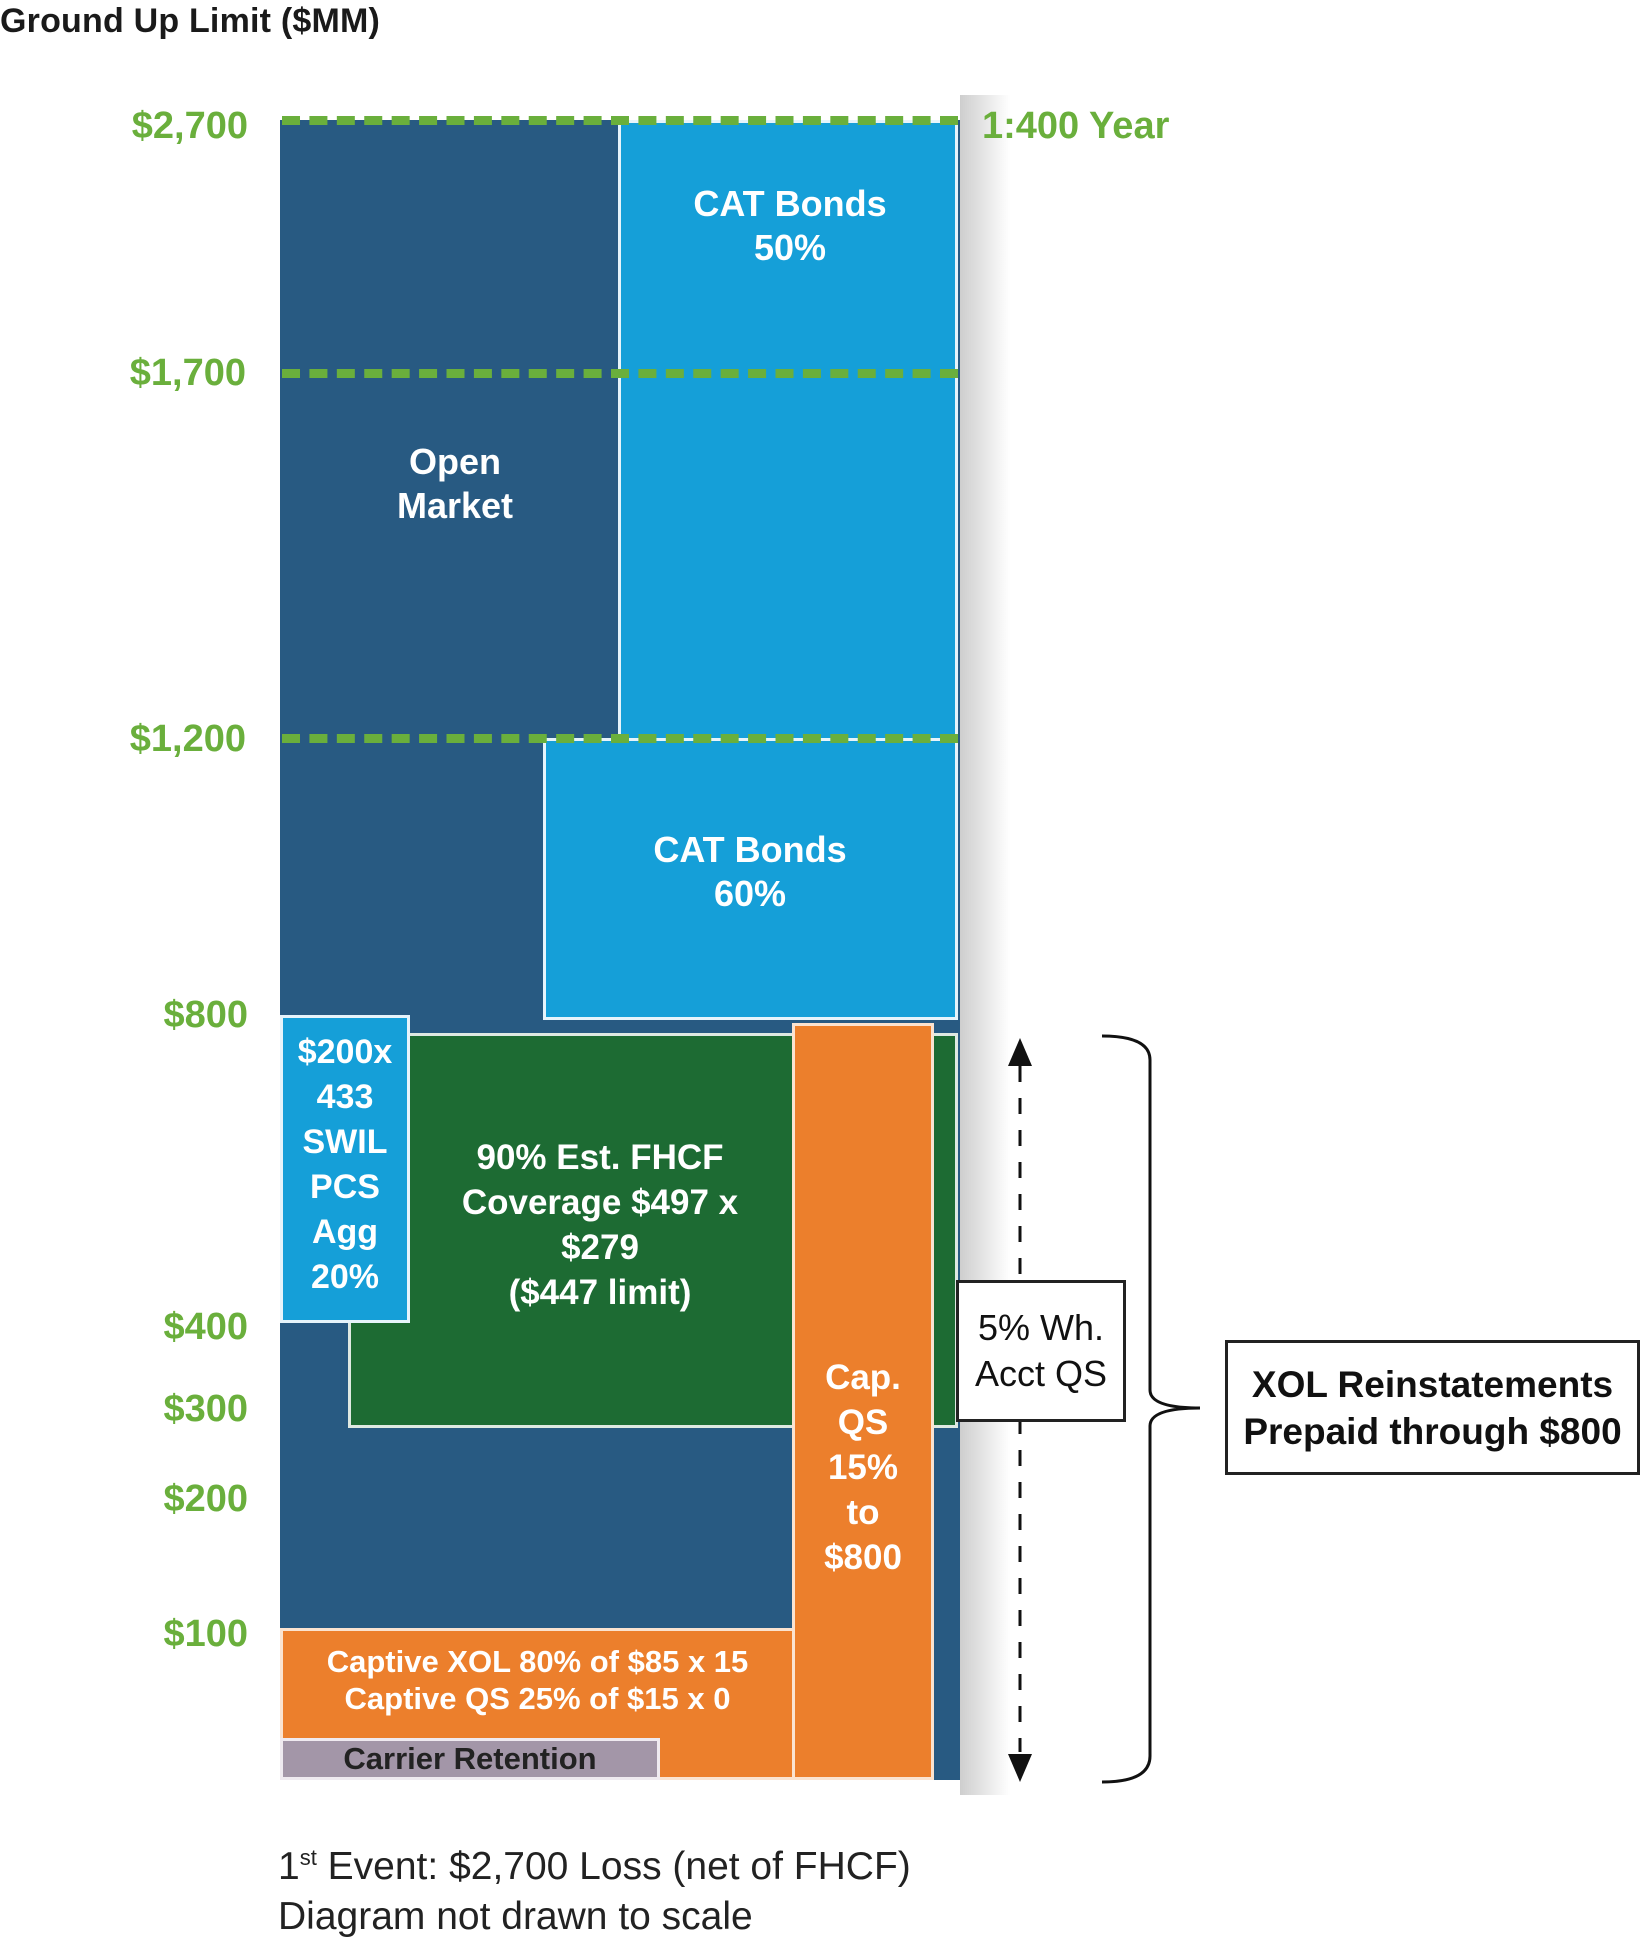  What do you see at coordinates (345, 1142) in the screenshot?
I see `swil-line-3: SWIL` at bounding box center [345, 1142].